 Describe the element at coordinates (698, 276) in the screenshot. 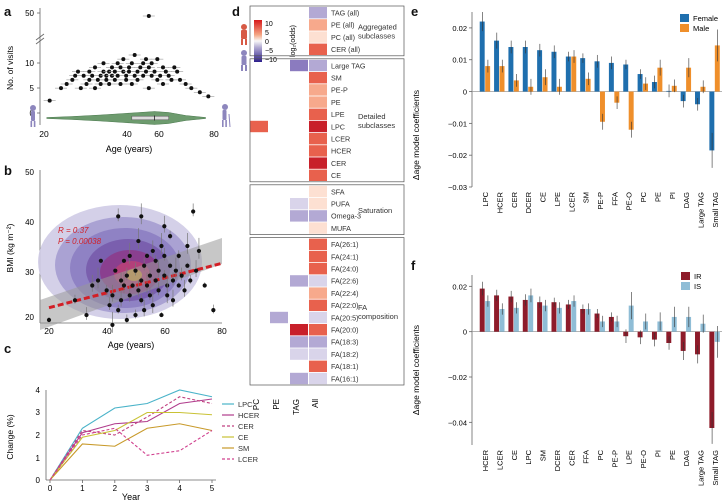

I see `f-chart-legend-label: IR` at that location.